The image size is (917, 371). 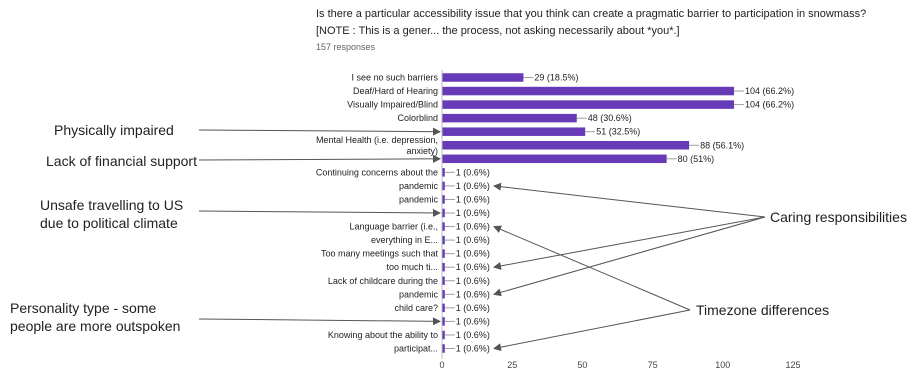 I want to click on data-label: 29 (18.5%), so click(x=556, y=78).